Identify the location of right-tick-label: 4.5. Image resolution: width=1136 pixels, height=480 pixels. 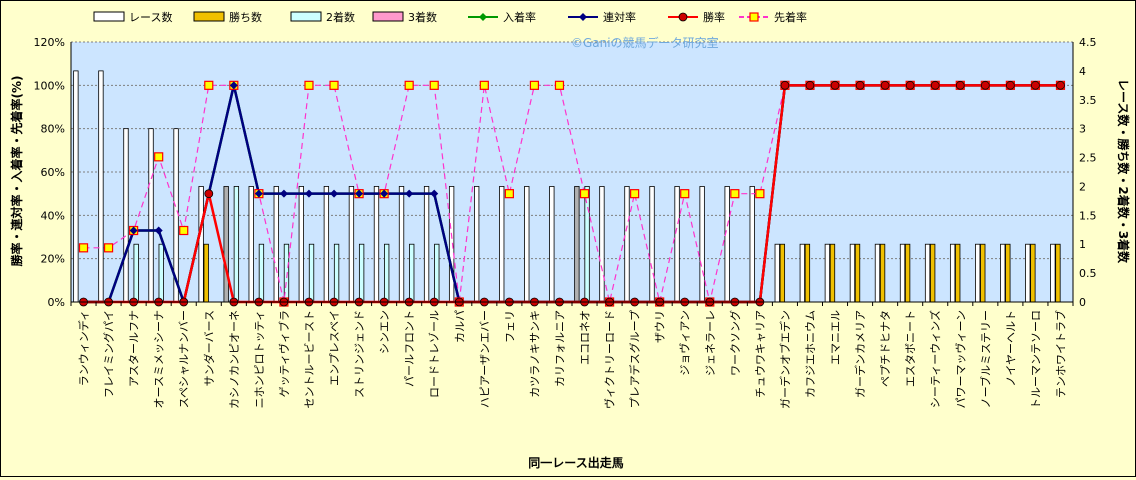
(1088, 42).